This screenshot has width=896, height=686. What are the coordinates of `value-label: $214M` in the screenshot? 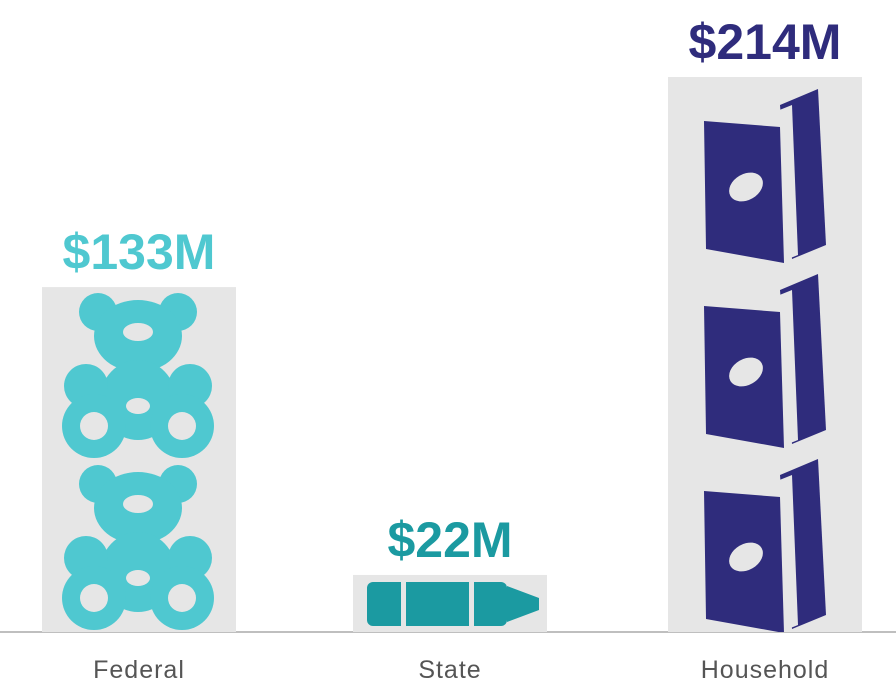 It's located at (765, 42).